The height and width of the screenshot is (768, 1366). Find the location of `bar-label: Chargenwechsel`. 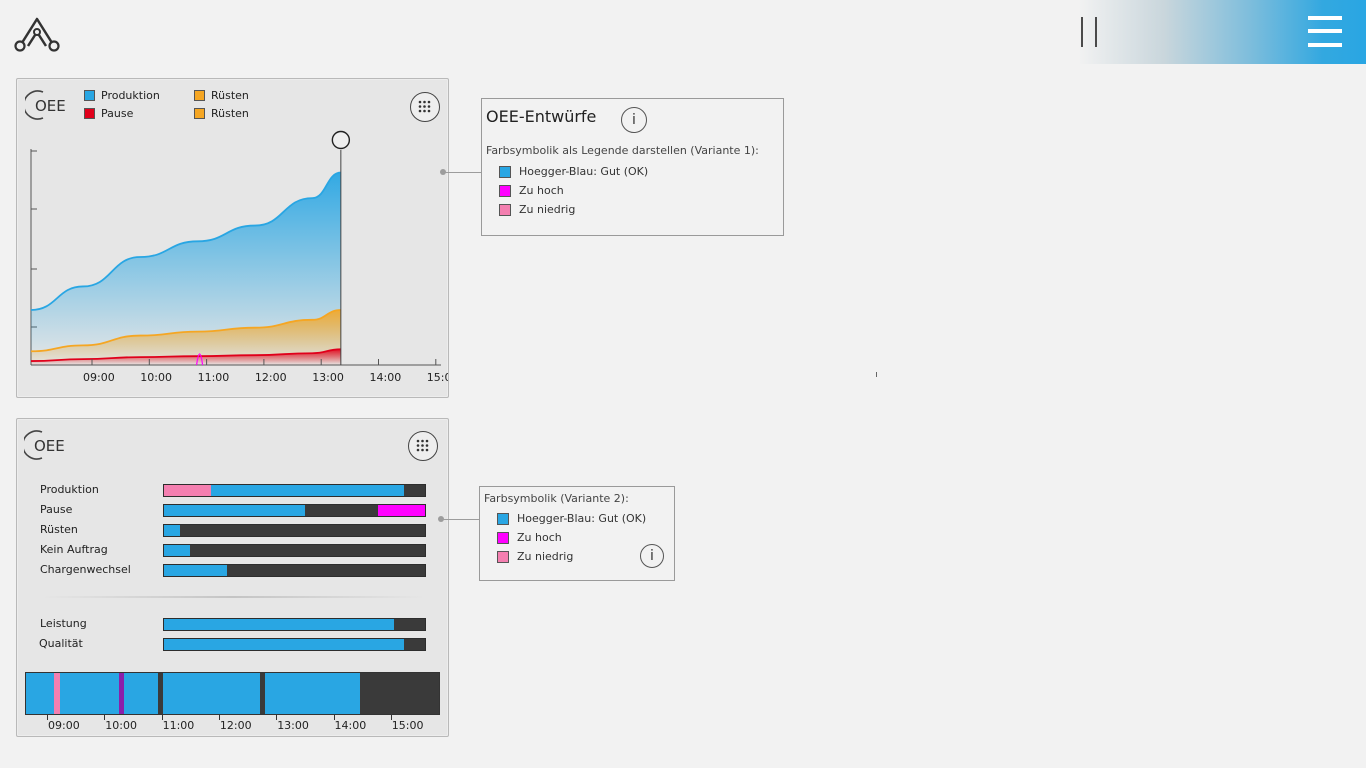

bar-label: Chargenwechsel is located at coordinates (85, 569).